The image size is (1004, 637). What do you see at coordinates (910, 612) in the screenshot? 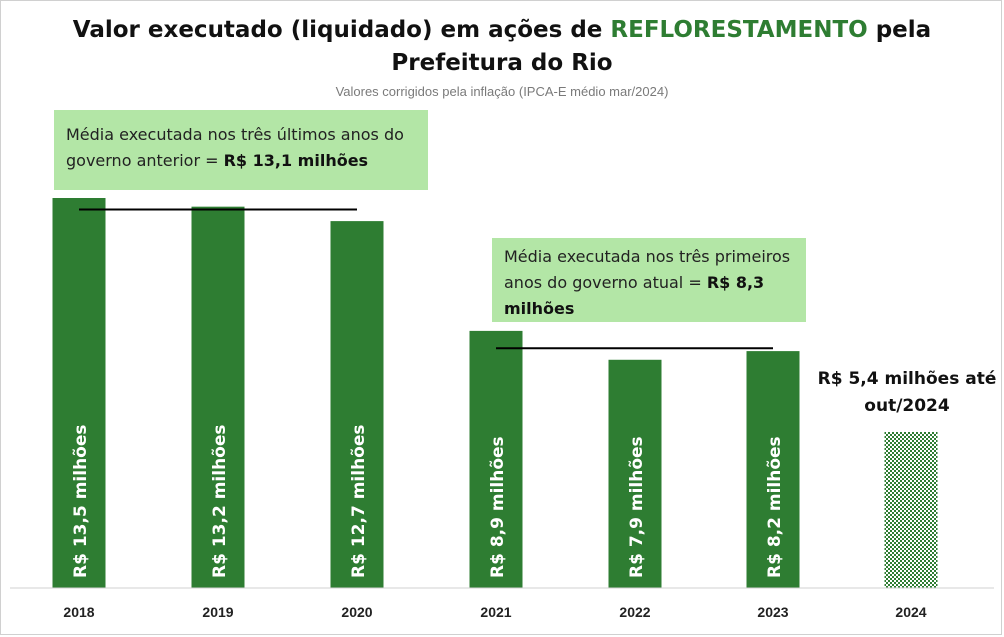
I see `x-tick-2024: 2024` at bounding box center [910, 612].